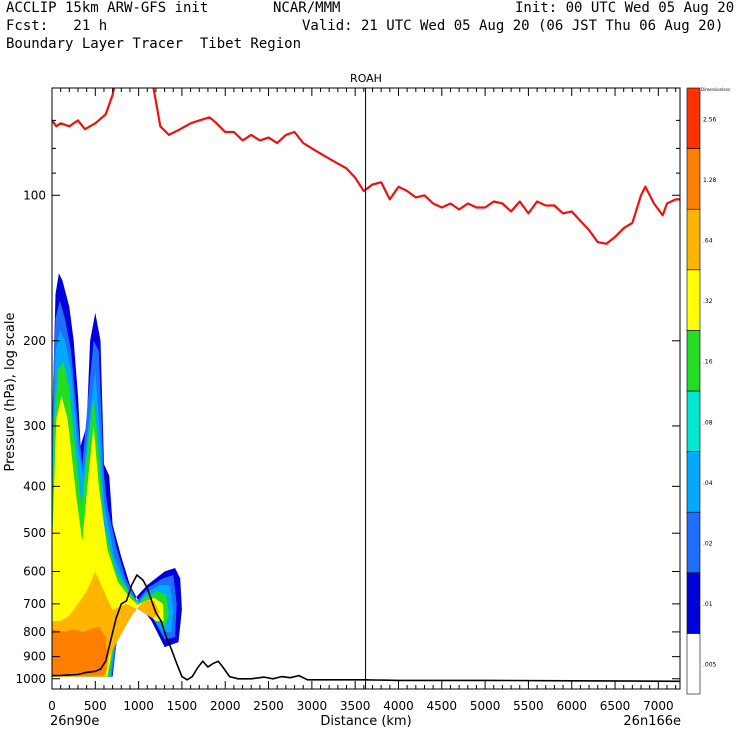 The height and width of the screenshot is (740, 740). Describe the element at coordinates (710, 119) in the screenshot. I see `colorbar-level-label: 2.56` at that location.